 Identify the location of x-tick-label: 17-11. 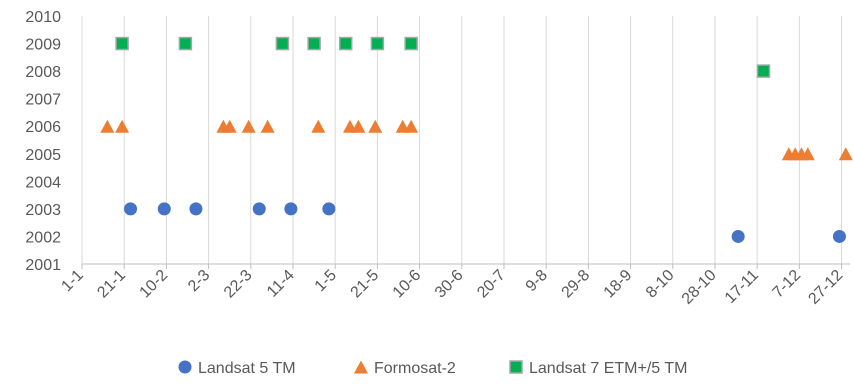
(742, 287).